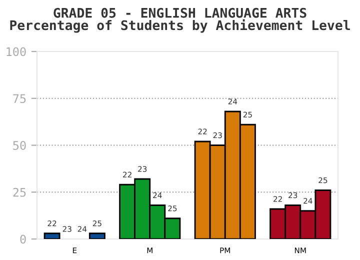 This screenshot has width=360, height=260. I want to click on y-tick-label: 25, so click(19, 192).